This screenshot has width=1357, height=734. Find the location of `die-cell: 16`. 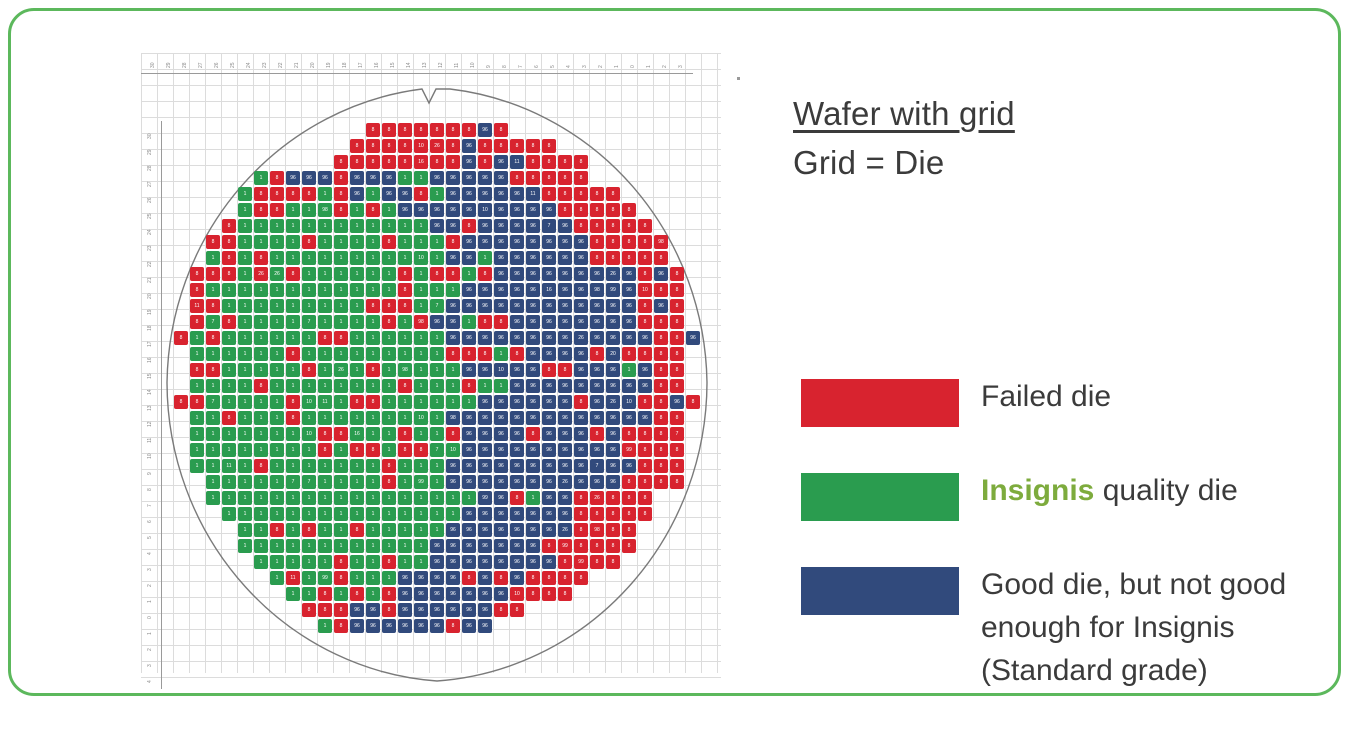

die-cell: 16 is located at coordinates (421, 162).